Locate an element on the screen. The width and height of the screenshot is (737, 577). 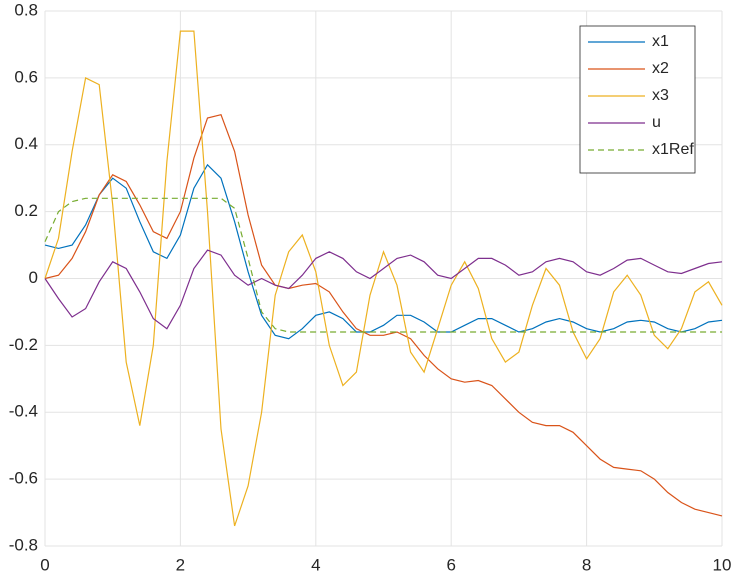
legend-label: x1 is located at coordinates (660, 41).